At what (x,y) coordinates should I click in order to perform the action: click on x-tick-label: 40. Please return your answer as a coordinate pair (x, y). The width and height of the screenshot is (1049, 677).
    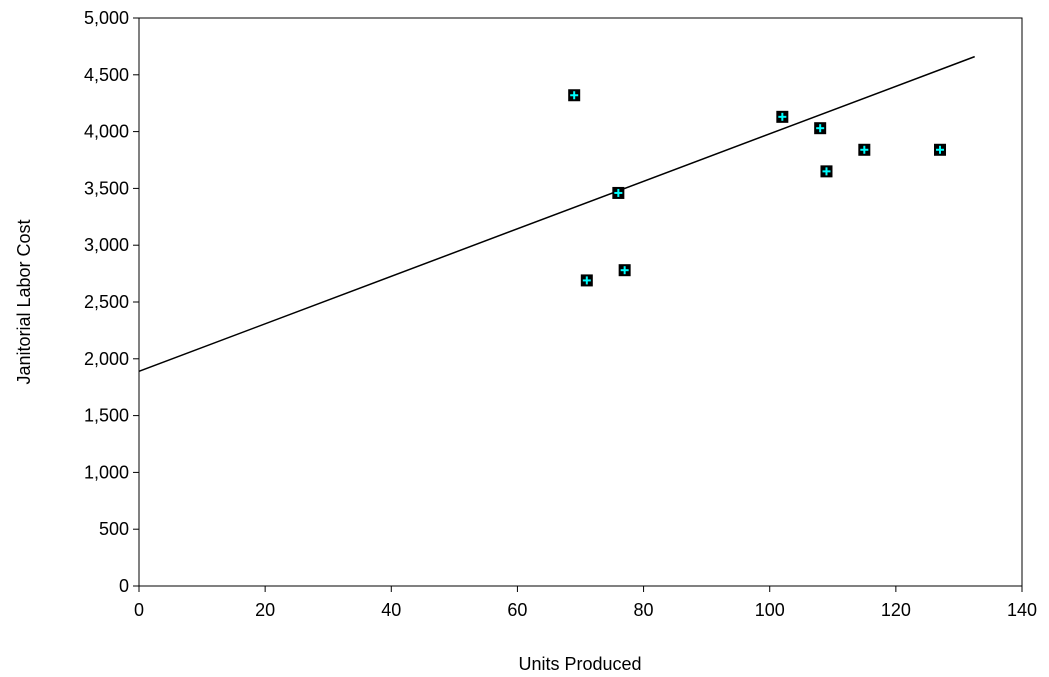
    Looking at the image, I should click on (391, 610).